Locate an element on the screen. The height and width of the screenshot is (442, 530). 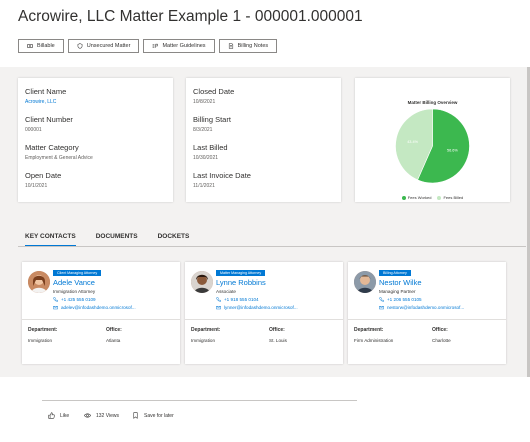
phone-icon is located at coordinates (218, 299).